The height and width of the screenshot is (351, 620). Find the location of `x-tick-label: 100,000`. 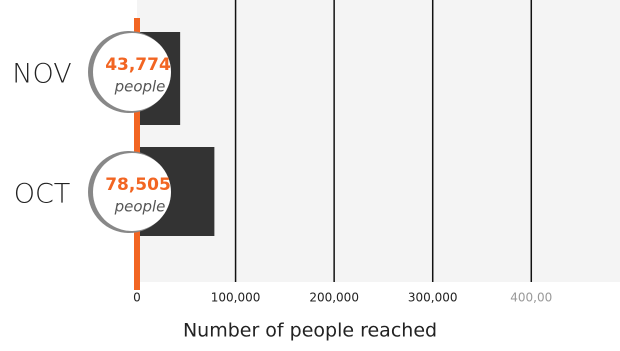

x-tick-label: 100,000 is located at coordinates (236, 298).